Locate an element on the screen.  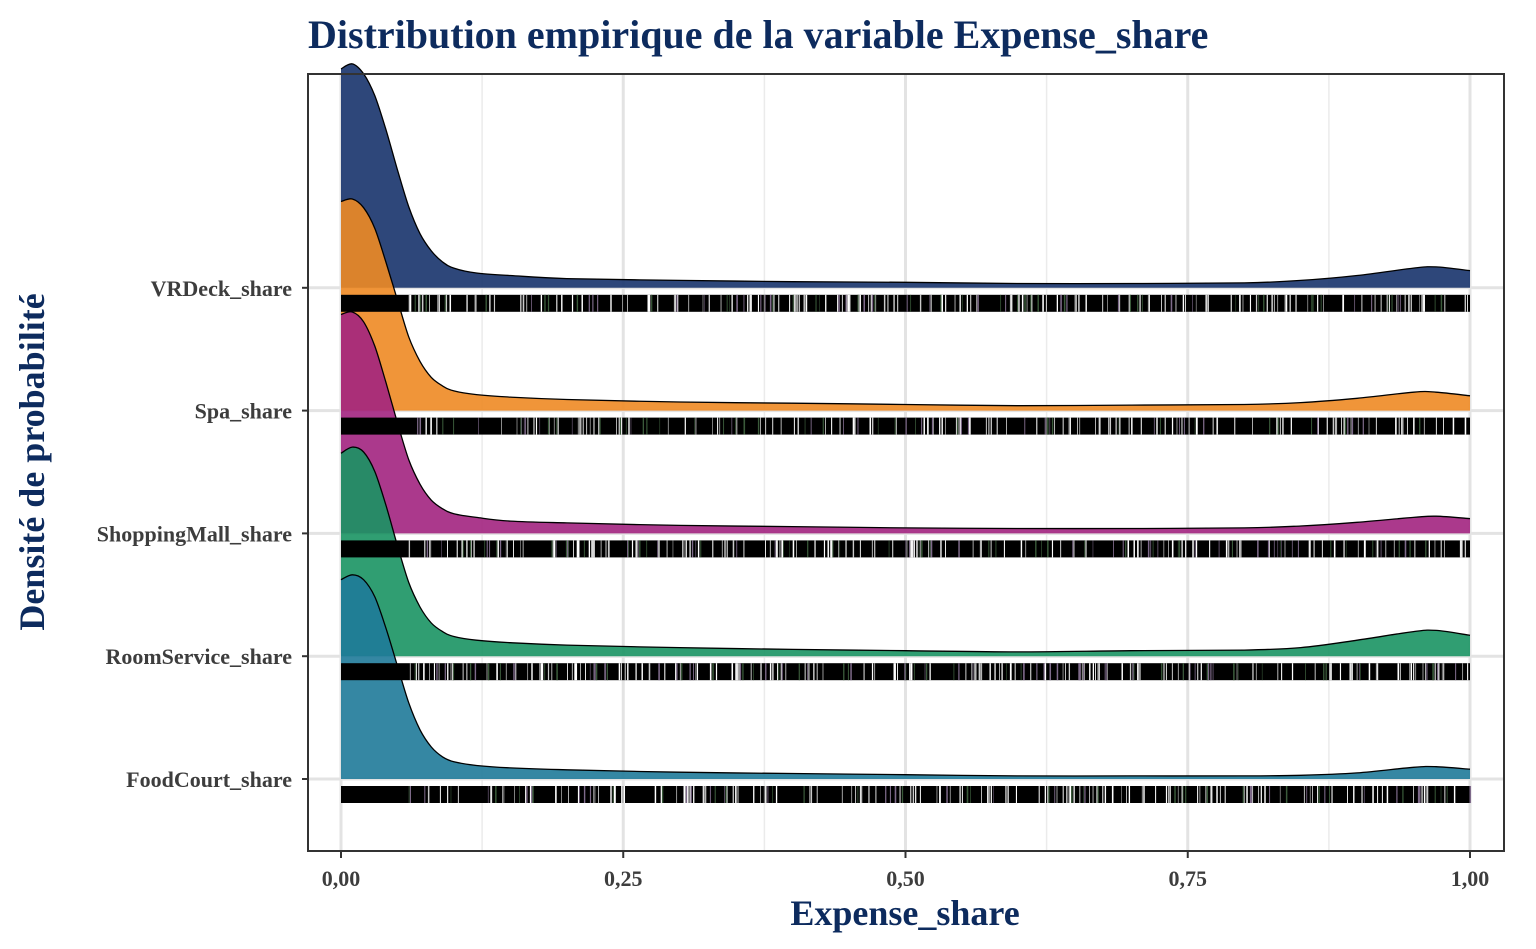
x-axis-title: Expense_share is located at coordinates (904, 913).